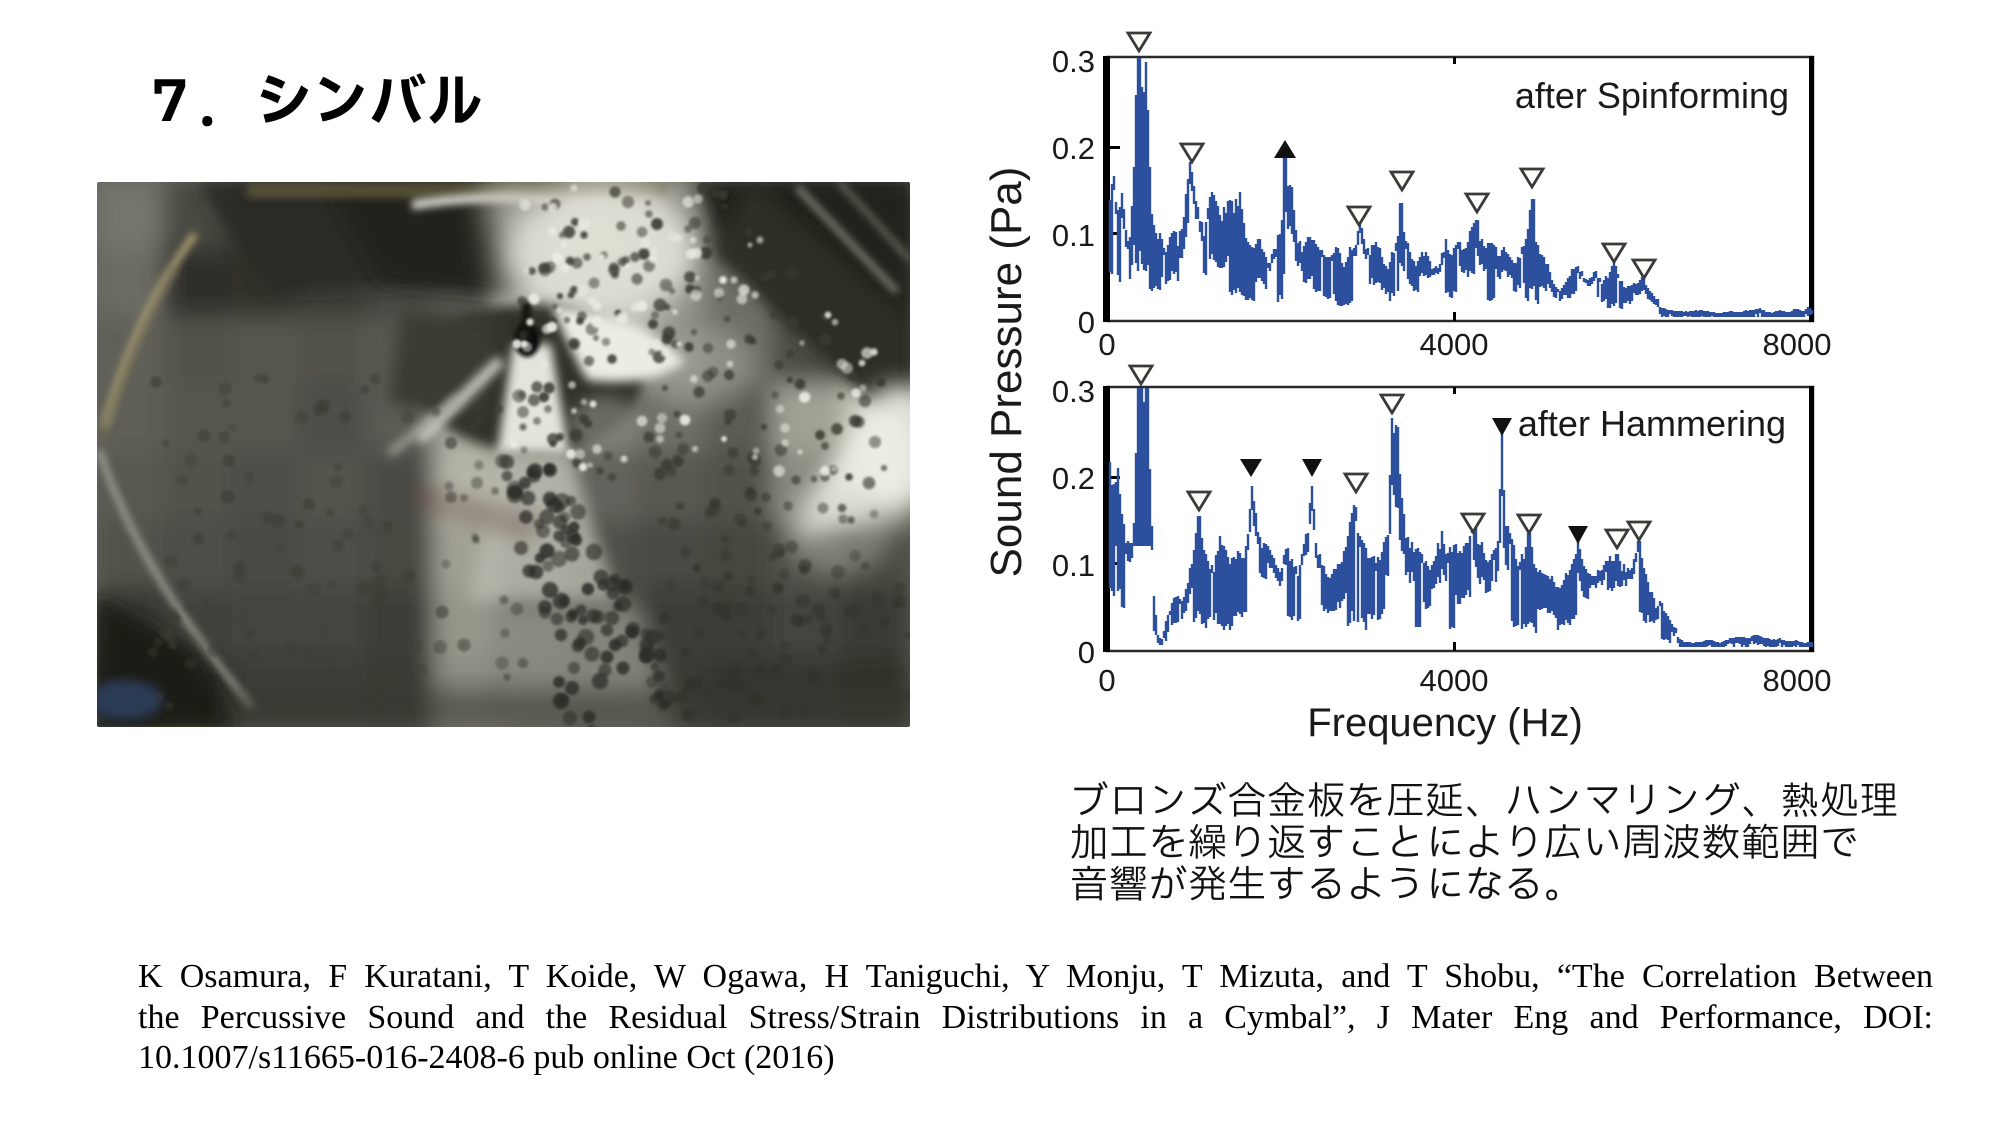 This screenshot has width=2000, height=1125. What do you see at coordinates (1006, 372) in the screenshot?
I see `svg-text: Sound Pressure (Pa)` at bounding box center [1006, 372].